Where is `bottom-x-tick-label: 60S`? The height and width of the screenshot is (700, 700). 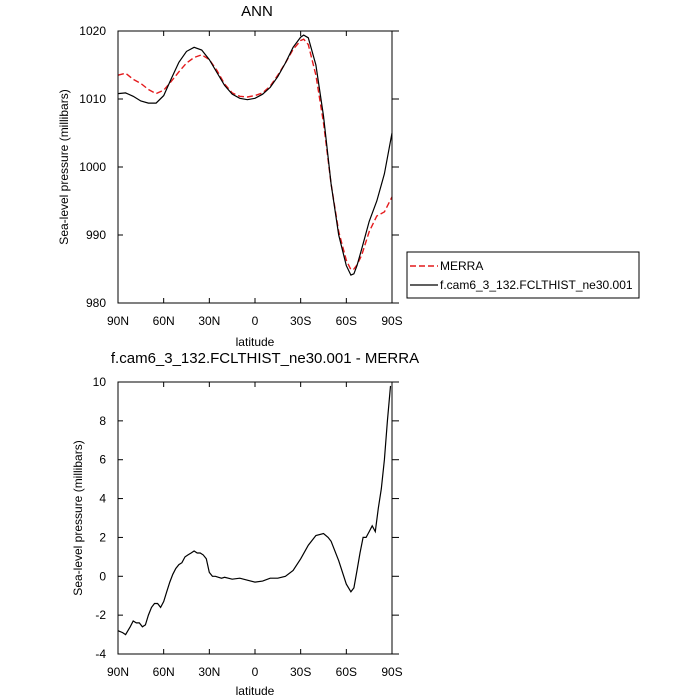
bottom-x-tick-label: 60S is located at coordinates (346, 672).